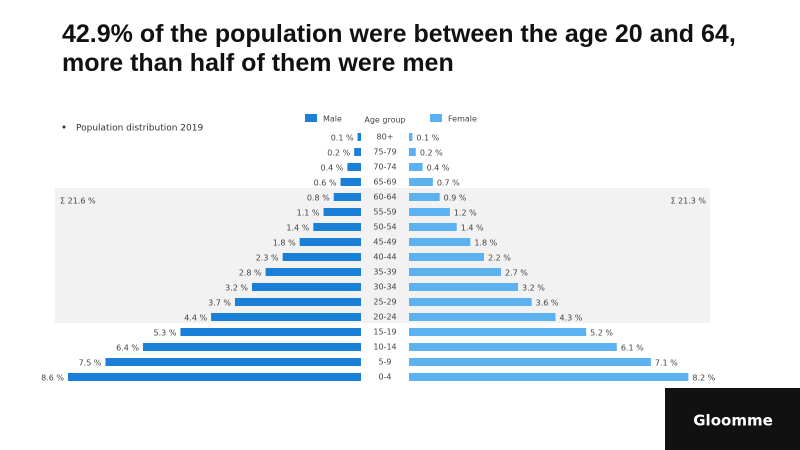 The height and width of the screenshot is (450, 800). I want to click on value-label: 3.6 %, so click(547, 303).